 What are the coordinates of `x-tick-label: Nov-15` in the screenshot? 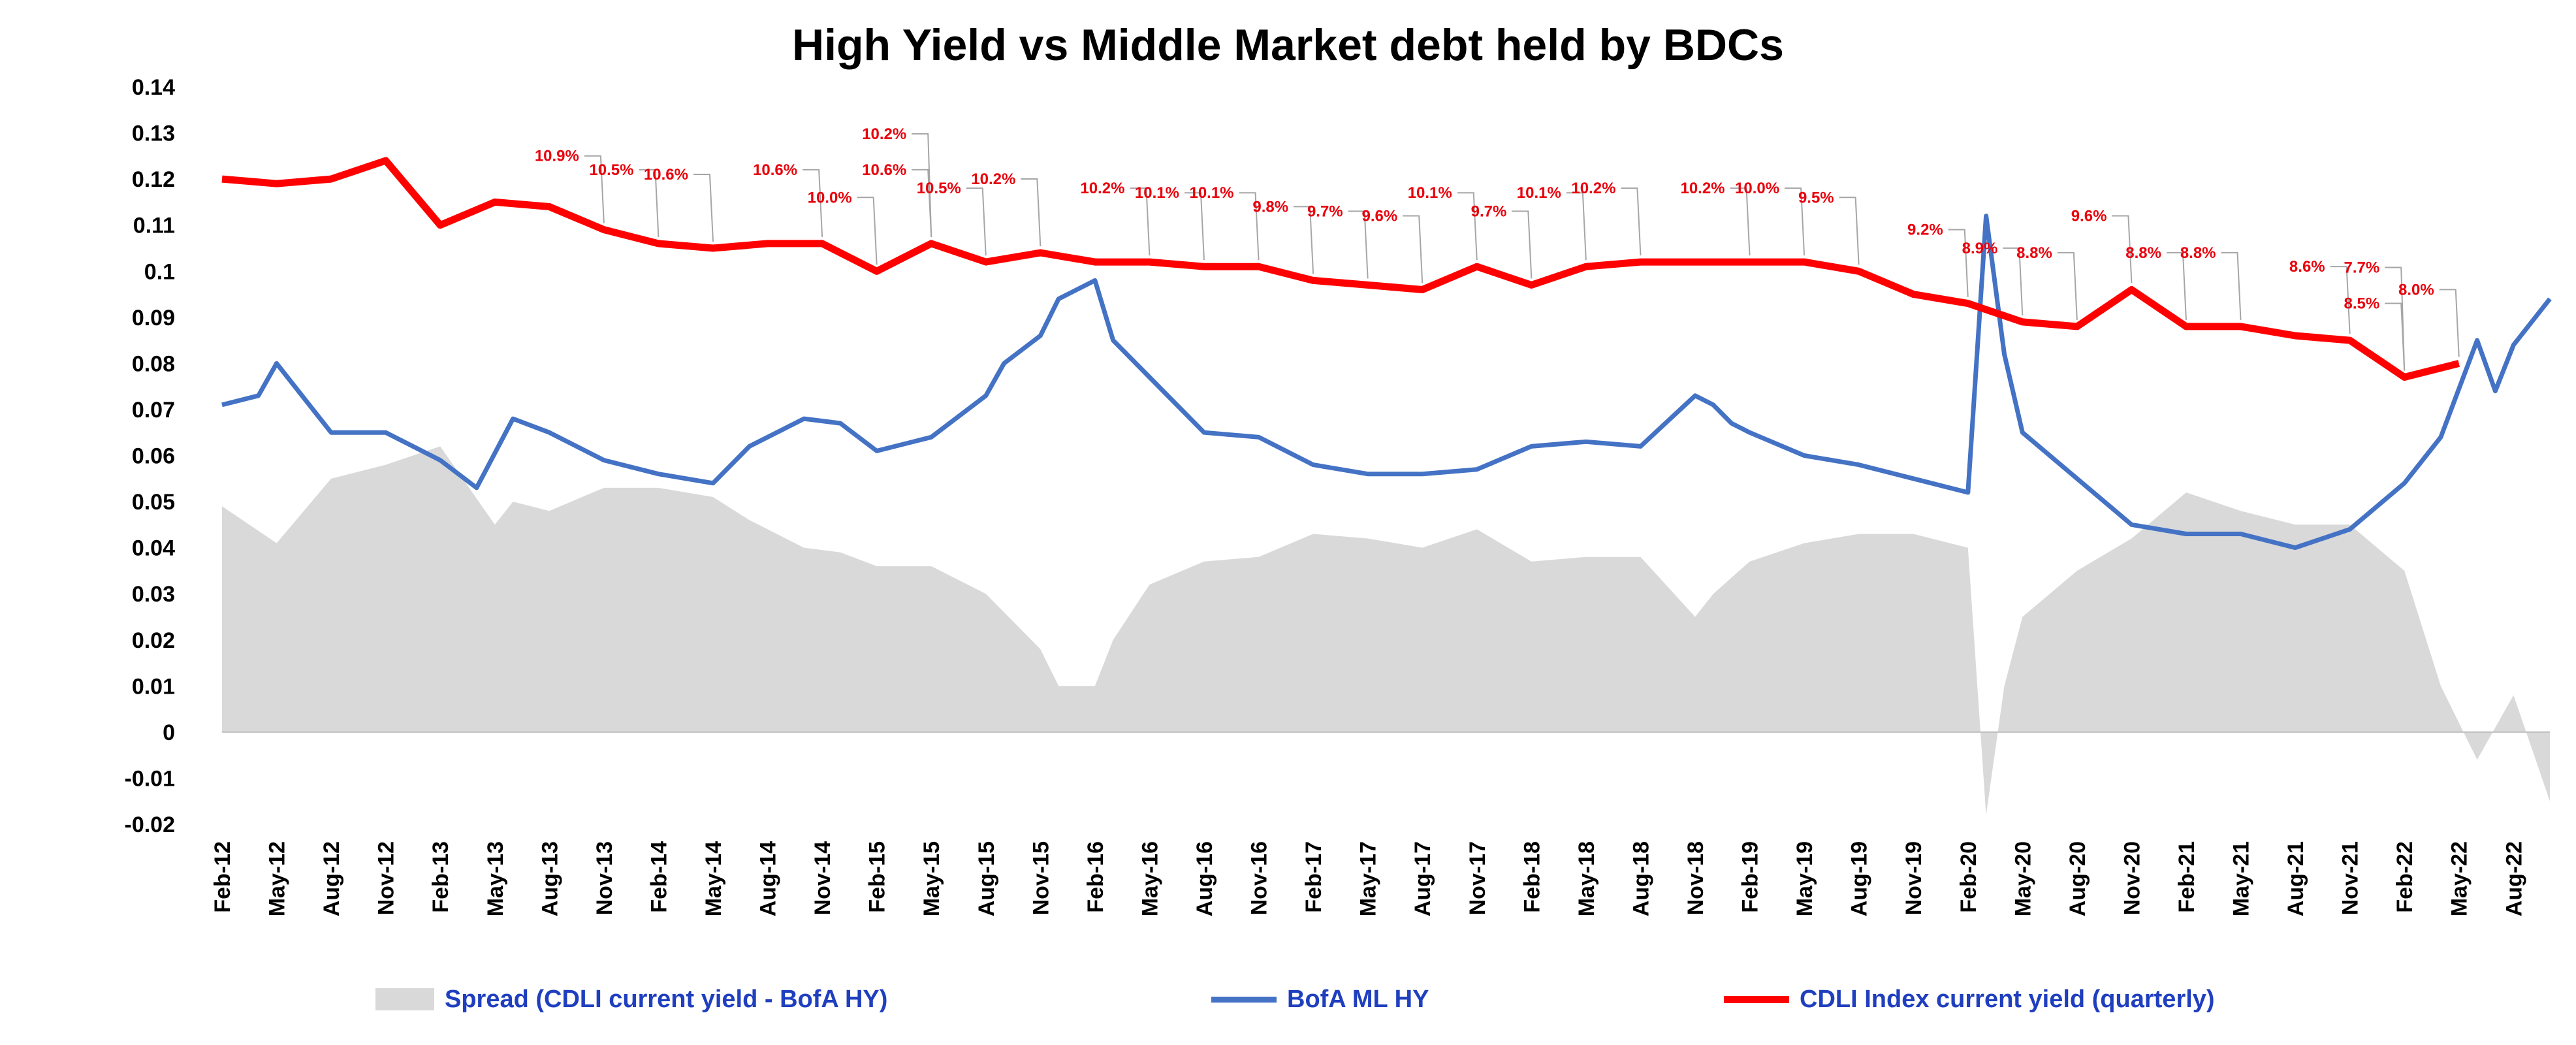 It's located at (1041, 878).